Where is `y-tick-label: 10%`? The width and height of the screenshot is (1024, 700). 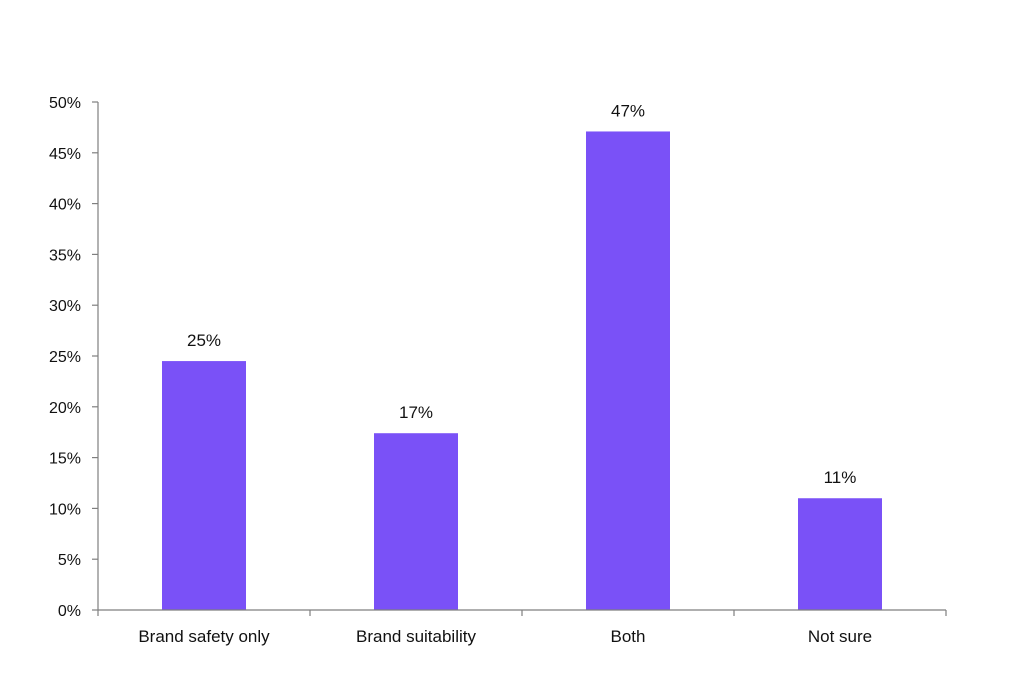 y-tick-label: 10% is located at coordinates (65, 509).